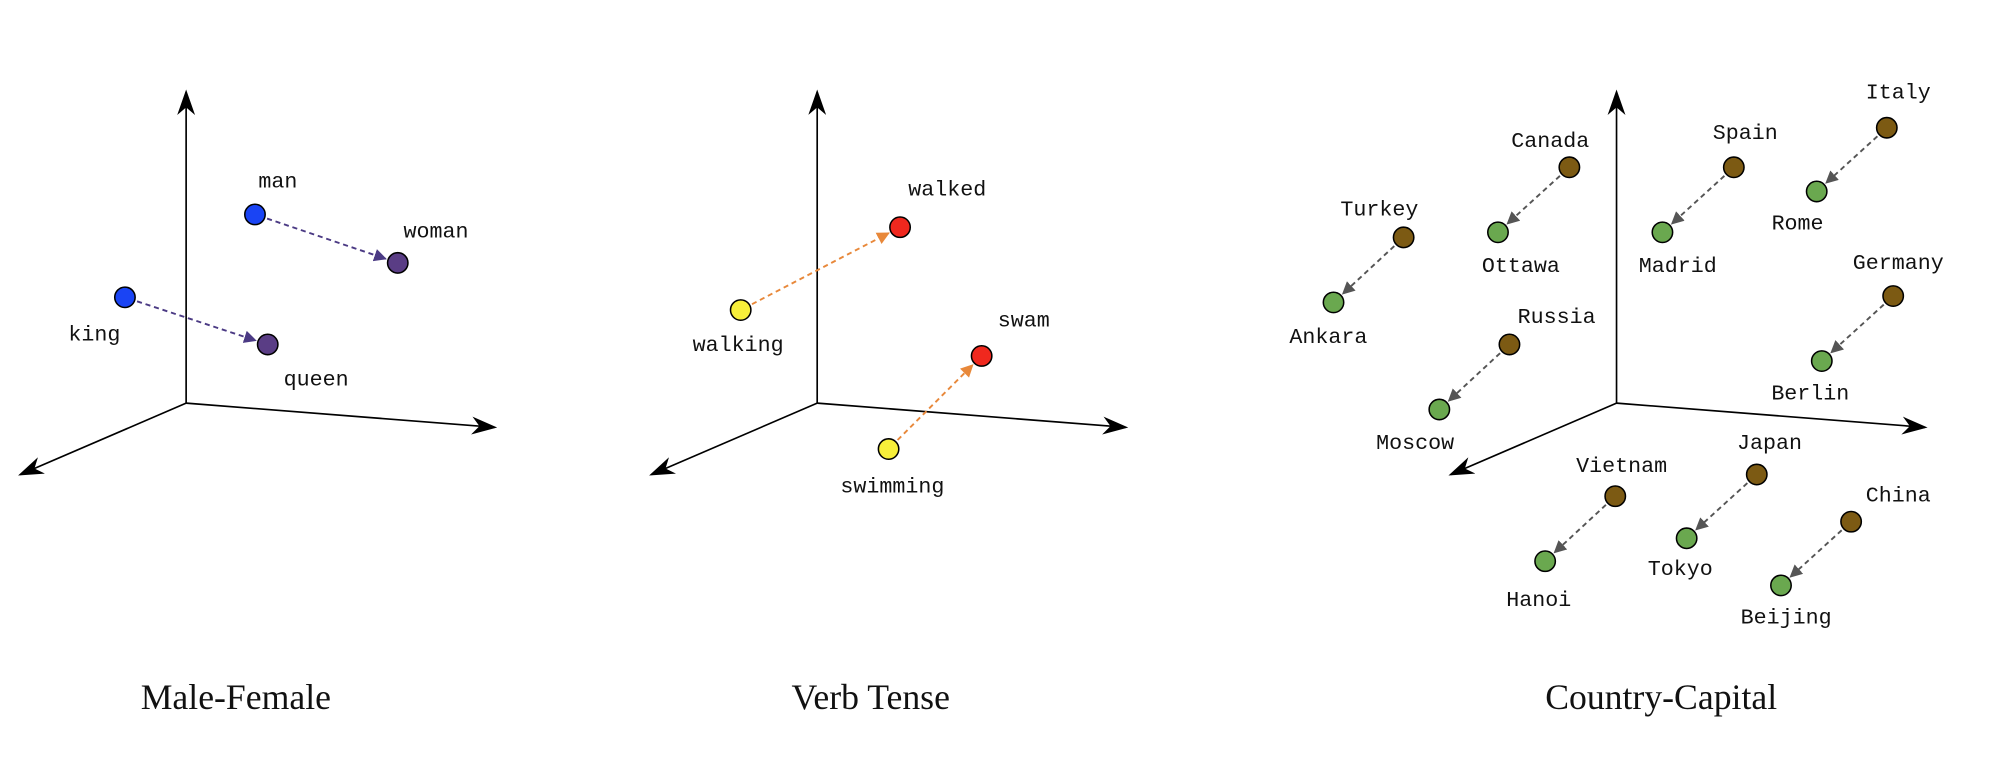 This screenshot has height=768, width=1999. I want to click on label-swimming: swimming, so click(892, 486).